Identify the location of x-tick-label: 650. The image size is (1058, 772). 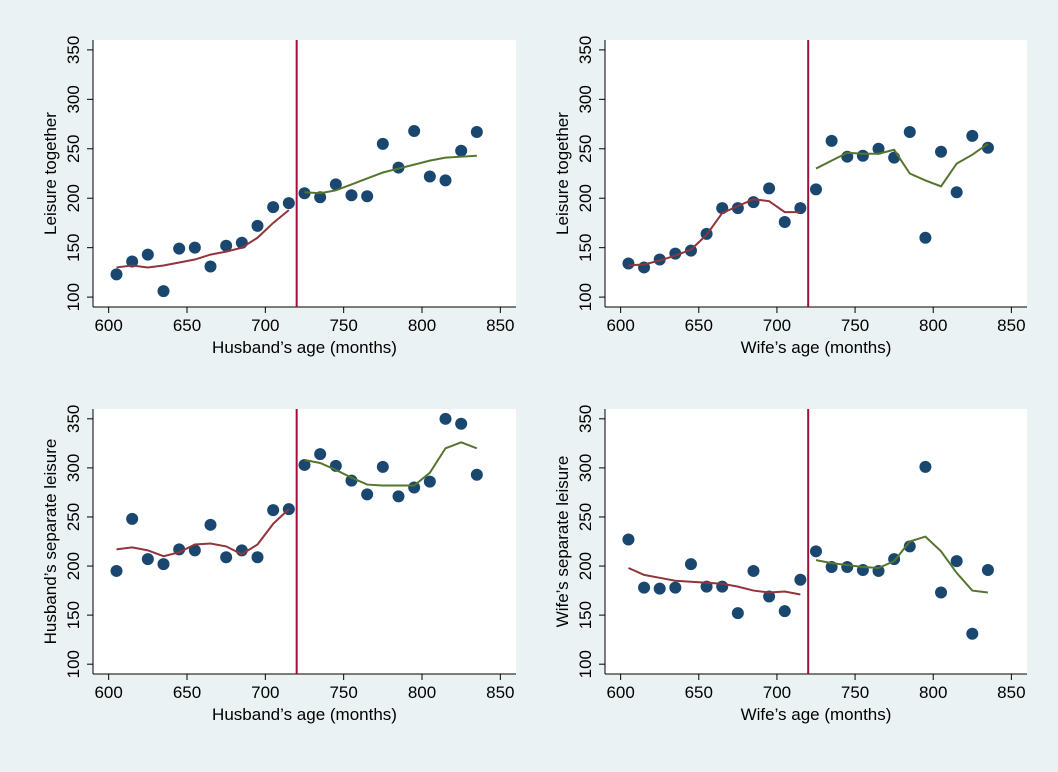
(187, 325).